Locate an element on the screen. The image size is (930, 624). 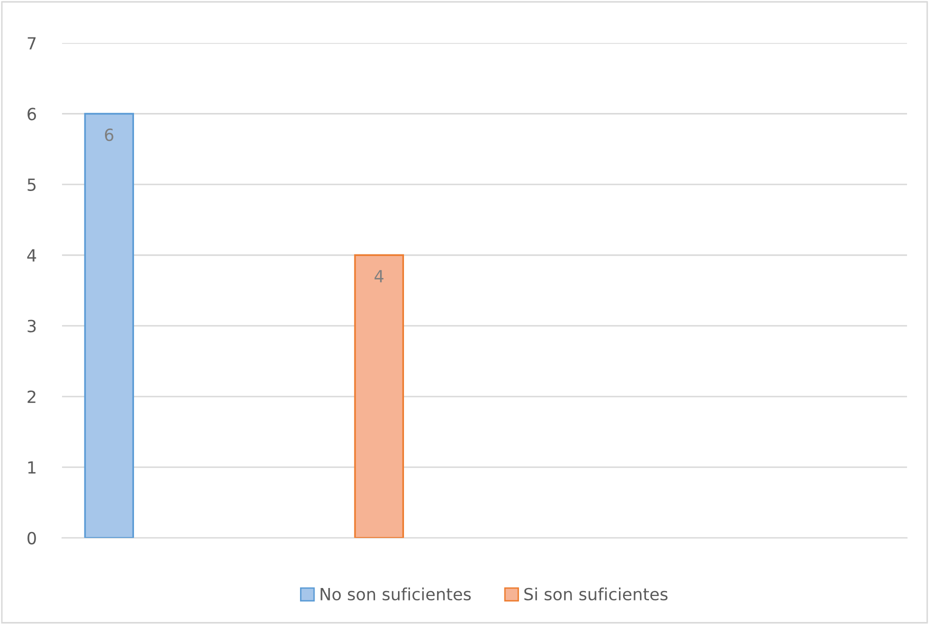
y-tick-label: 6 is located at coordinates (32, 114).